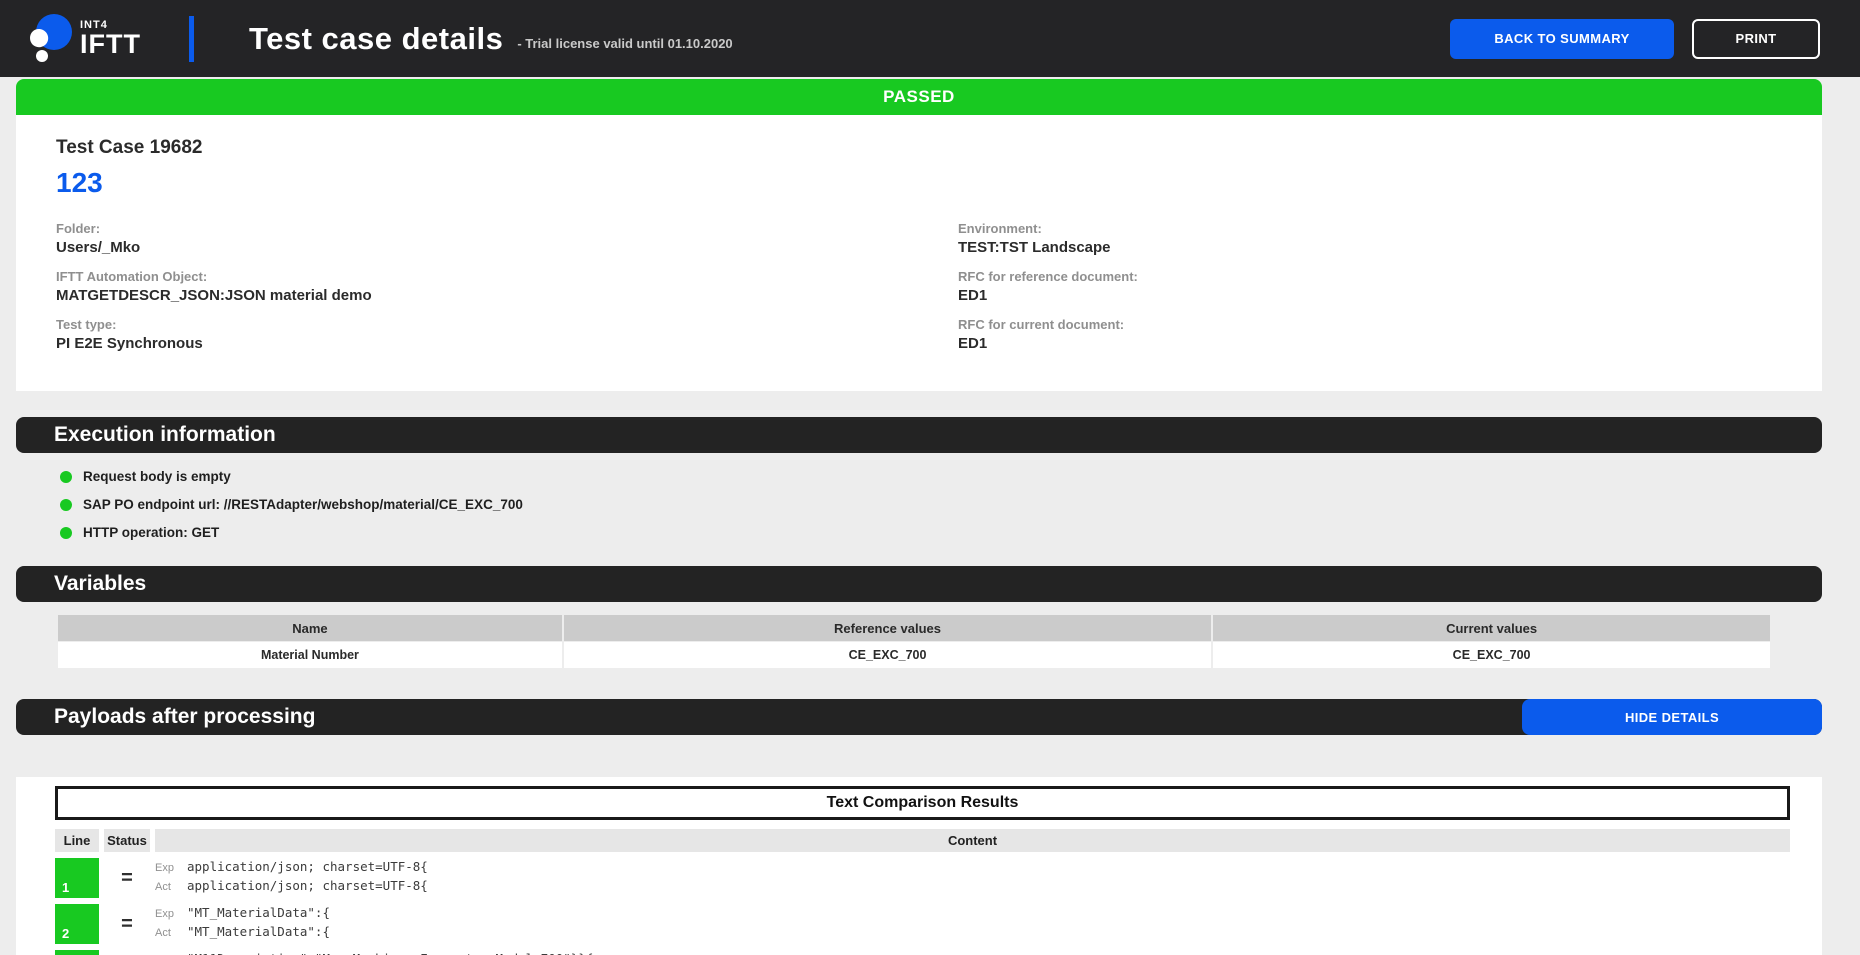 This screenshot has width=1860, height=955. Describe the element at coordinates (919, 435) in the screenshot. I see `execution-information-header: Execution information` at that location.